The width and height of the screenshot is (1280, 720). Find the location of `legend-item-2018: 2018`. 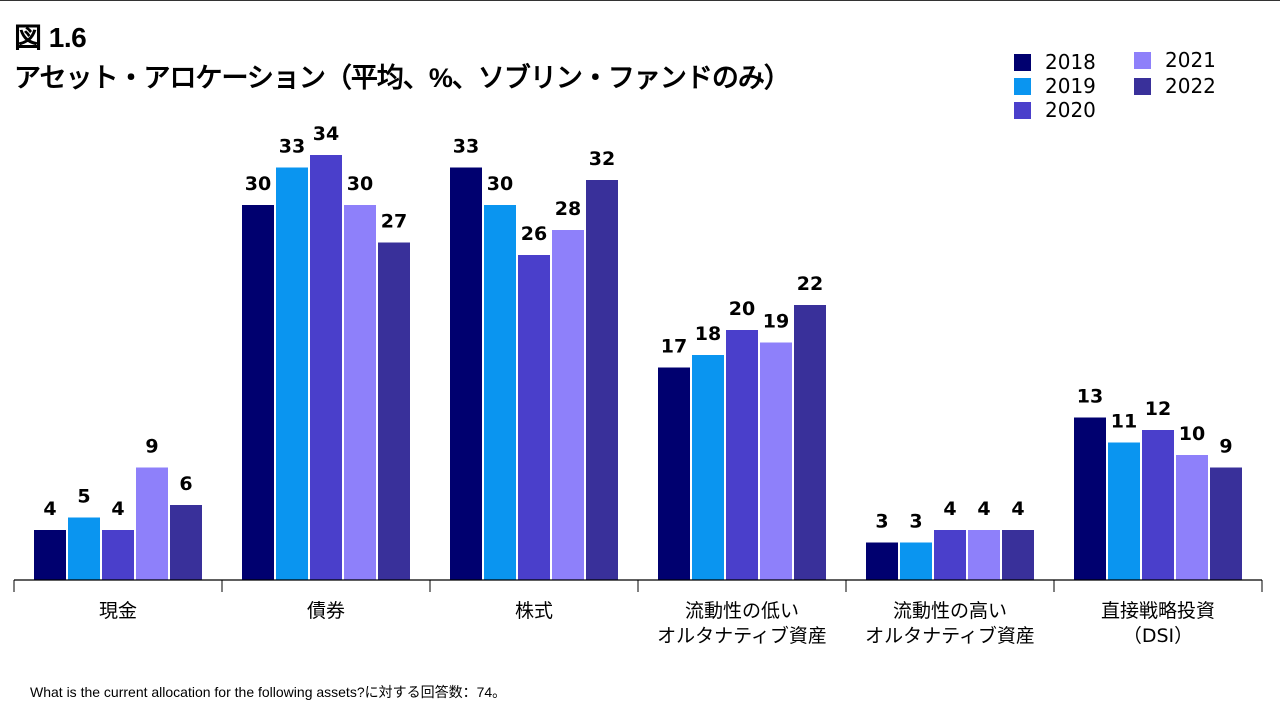

legend-item-2018: 2018 is located at coordinates (1055, 62).